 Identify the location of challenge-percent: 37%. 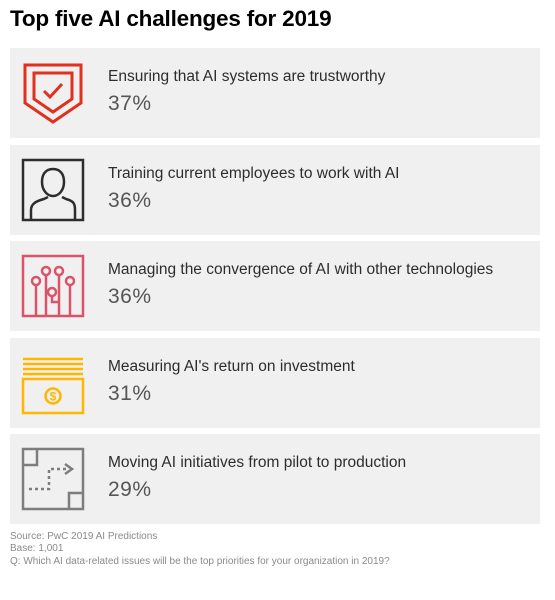
(130, 104).